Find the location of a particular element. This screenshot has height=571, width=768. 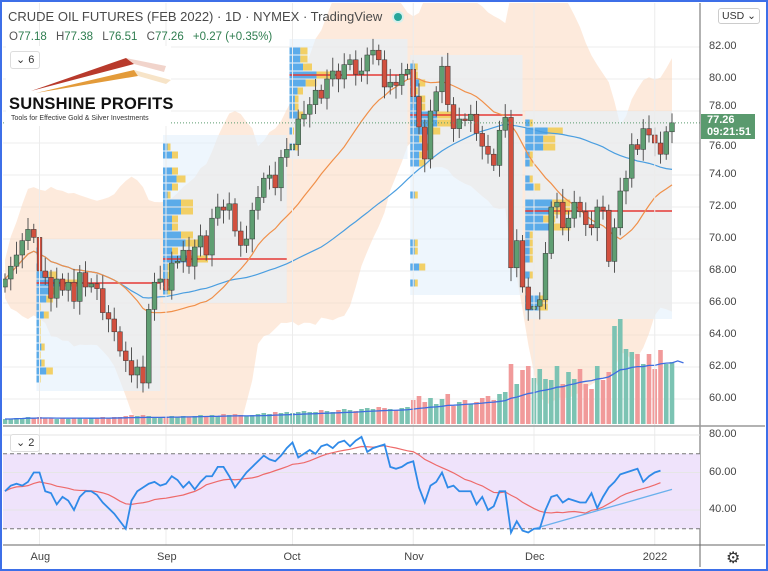

indicators-toggle-main: ⌄ 6 is located at coordinates (25, 60).